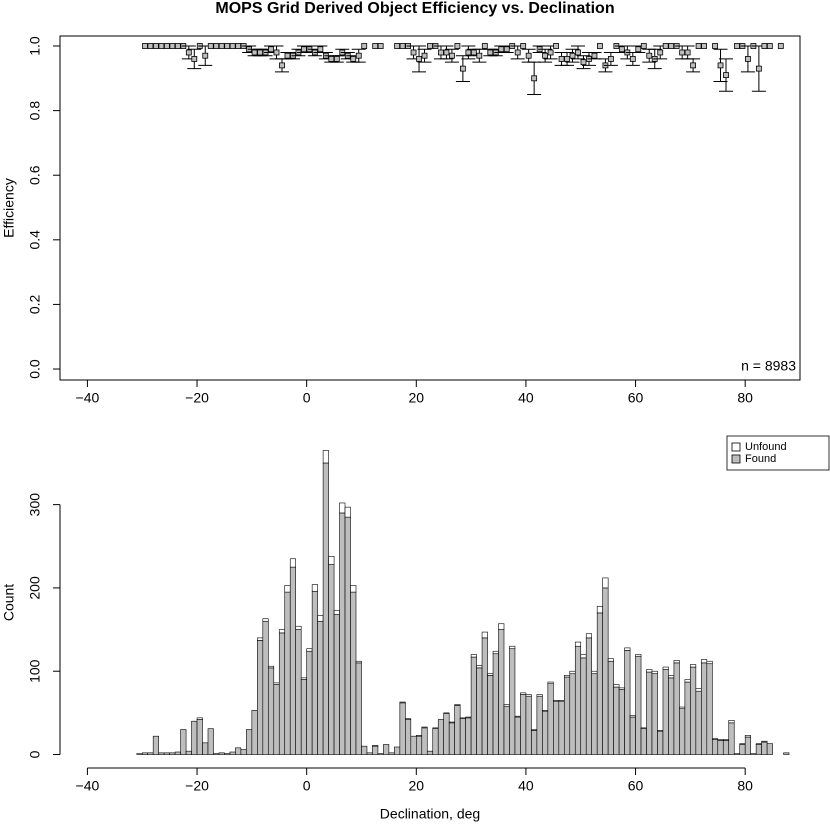 Image resolution: width=830 pixels, height=824 pixels. What do you see at coordinates (35, 754) in the screenshot?
I see `y-tick-label: 0` at bounding box center [35, 754].